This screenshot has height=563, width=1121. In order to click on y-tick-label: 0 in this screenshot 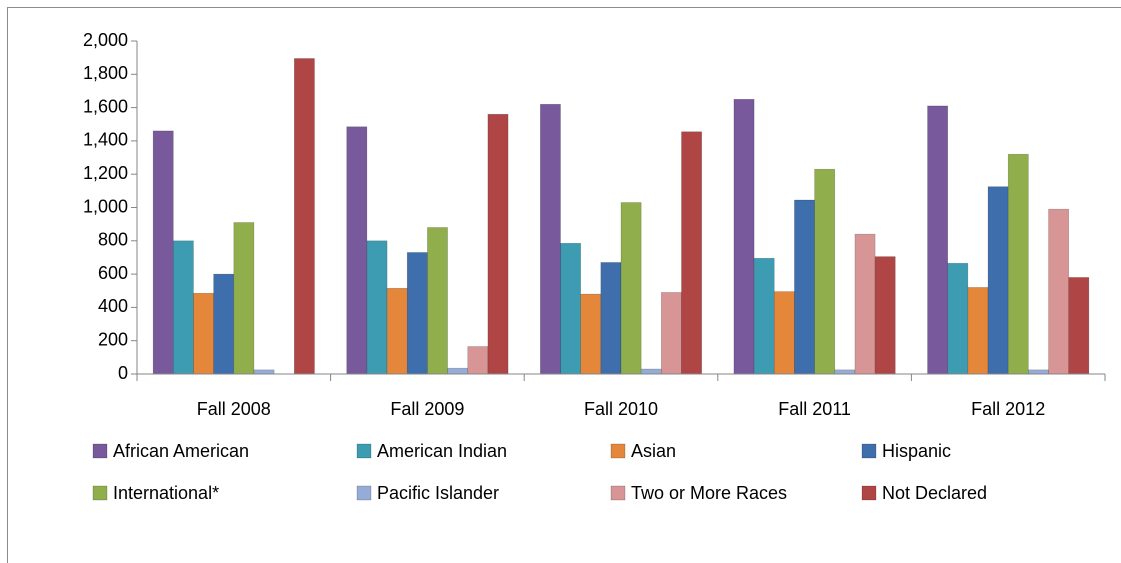, I will do `click(123, 373)`.